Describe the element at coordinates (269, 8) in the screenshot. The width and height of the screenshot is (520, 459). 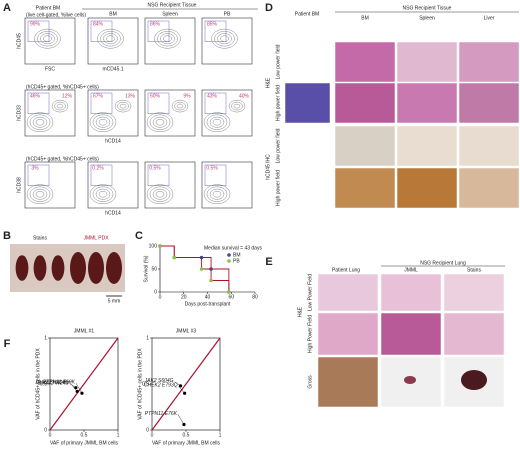
I see `panel-label: D` at that location.